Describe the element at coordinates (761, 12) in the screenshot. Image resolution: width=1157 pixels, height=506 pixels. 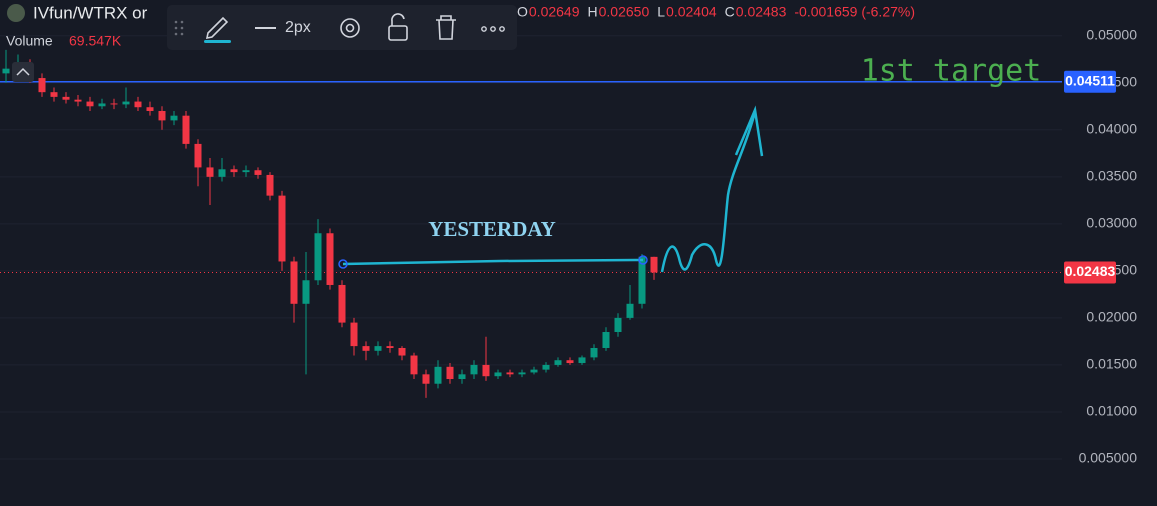
I see `ohlc-value: 0.02483` at that location.